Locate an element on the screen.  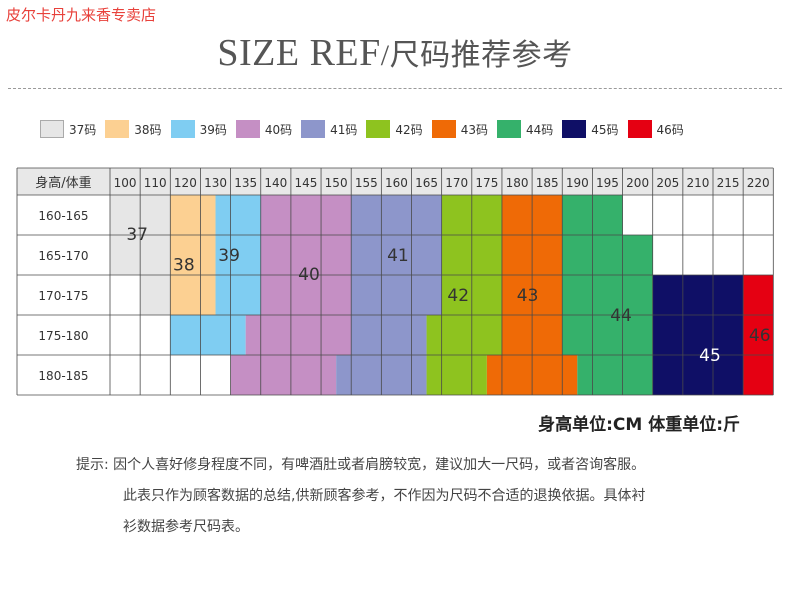
legend-item-46码: 46码 is located at coordinates (655, 129).